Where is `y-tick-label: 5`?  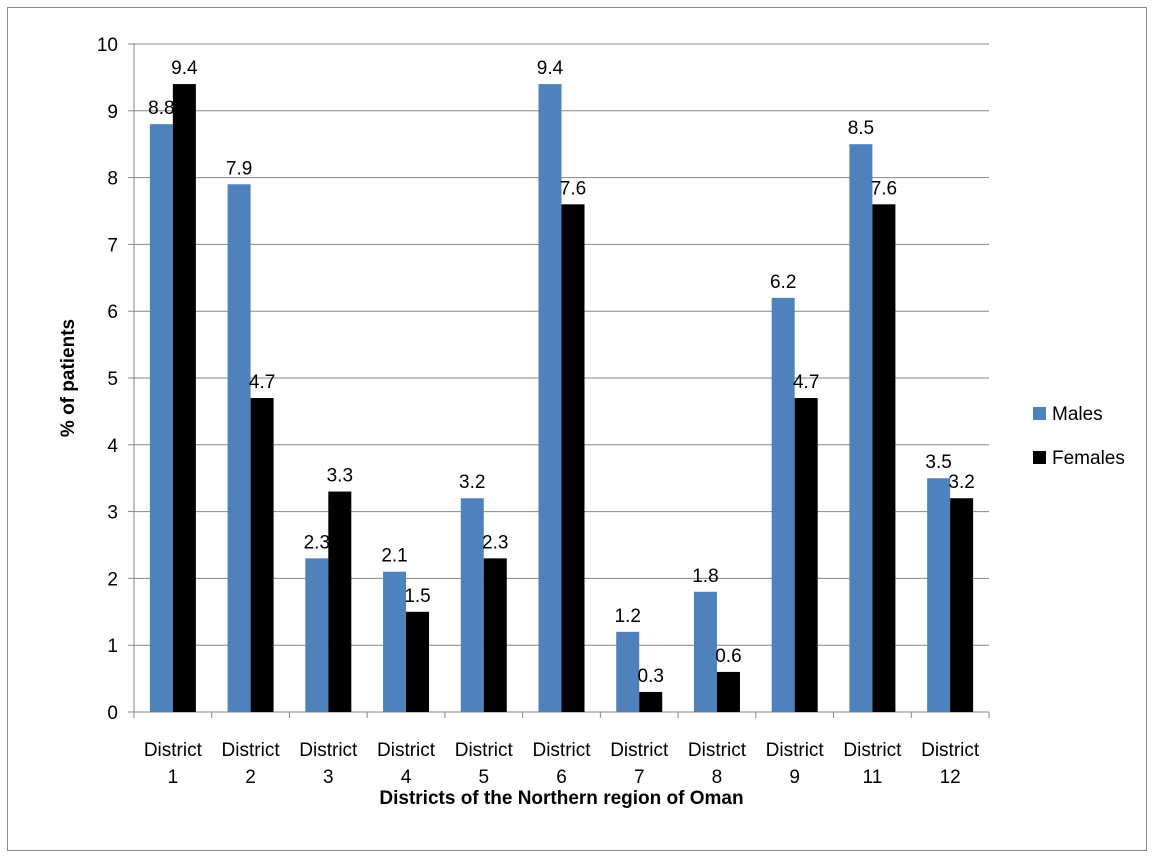 y-tick-label: 5 is located at coordinates (112, 379).